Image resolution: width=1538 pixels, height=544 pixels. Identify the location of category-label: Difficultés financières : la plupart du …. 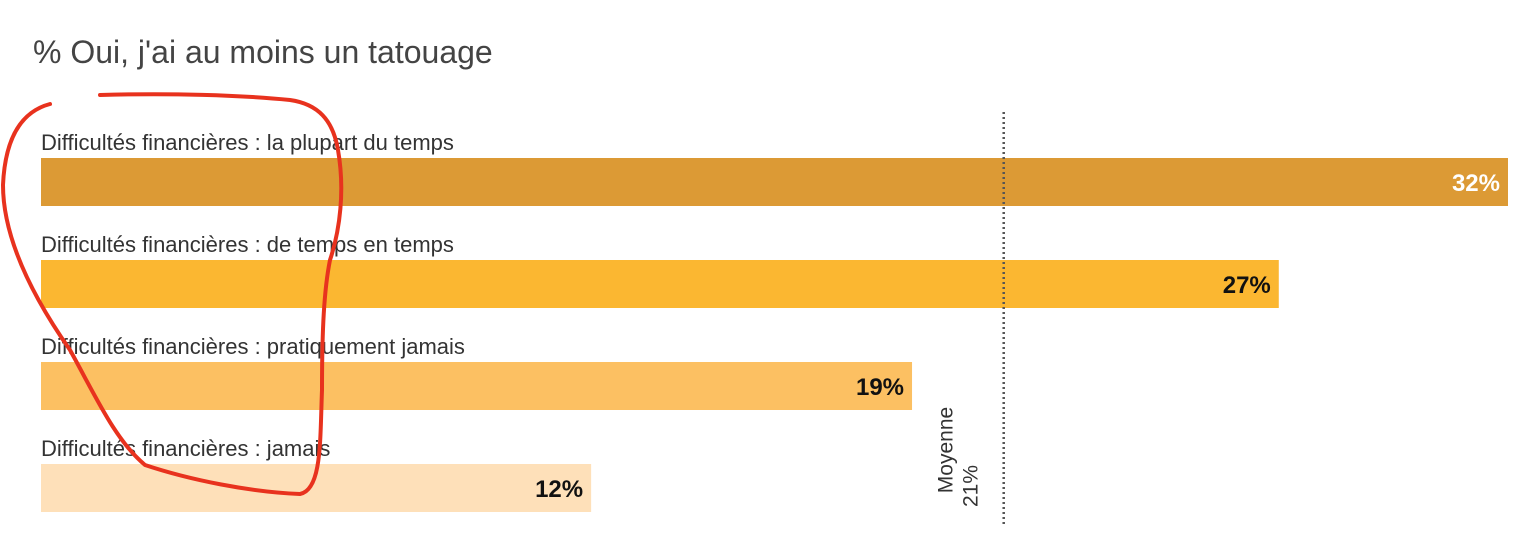
(247, 142).